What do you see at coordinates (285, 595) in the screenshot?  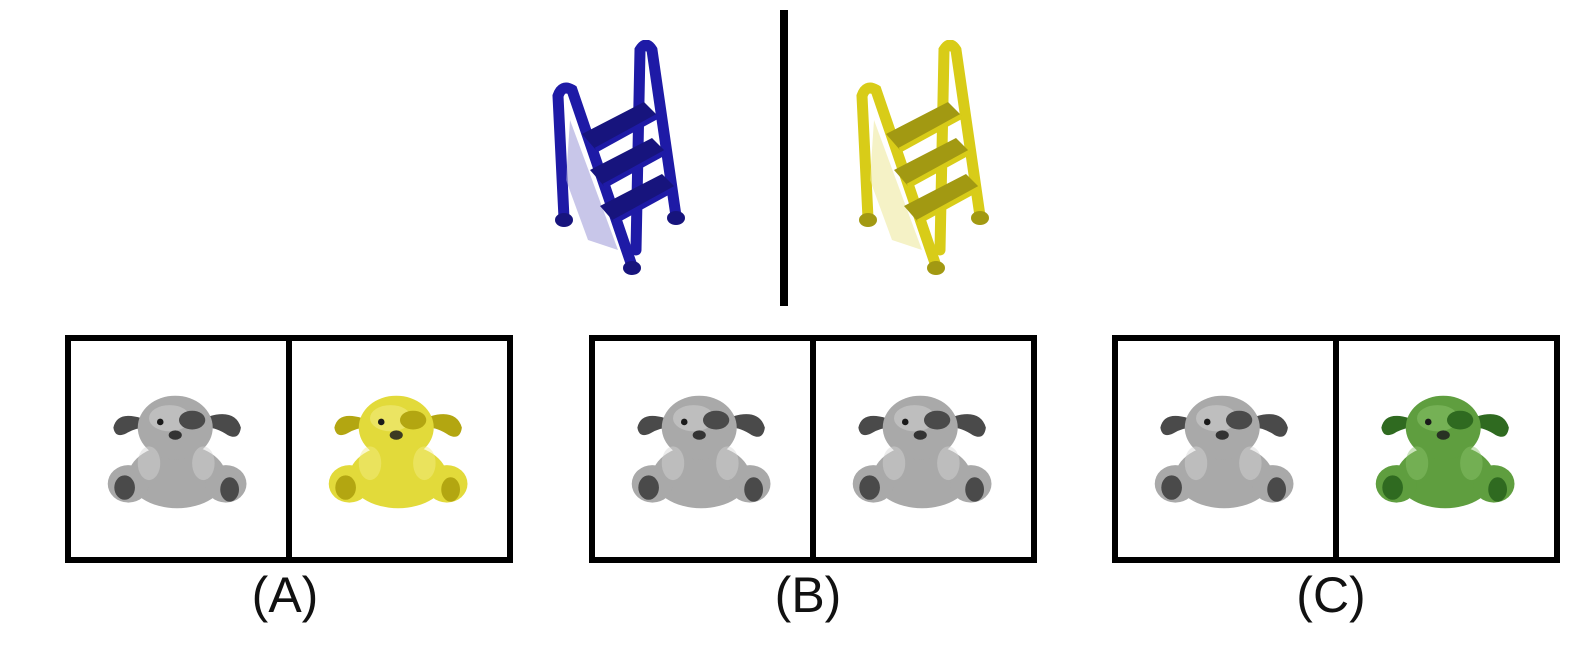 I see `option-label-a: (A)` at bounding box center [285, 595].